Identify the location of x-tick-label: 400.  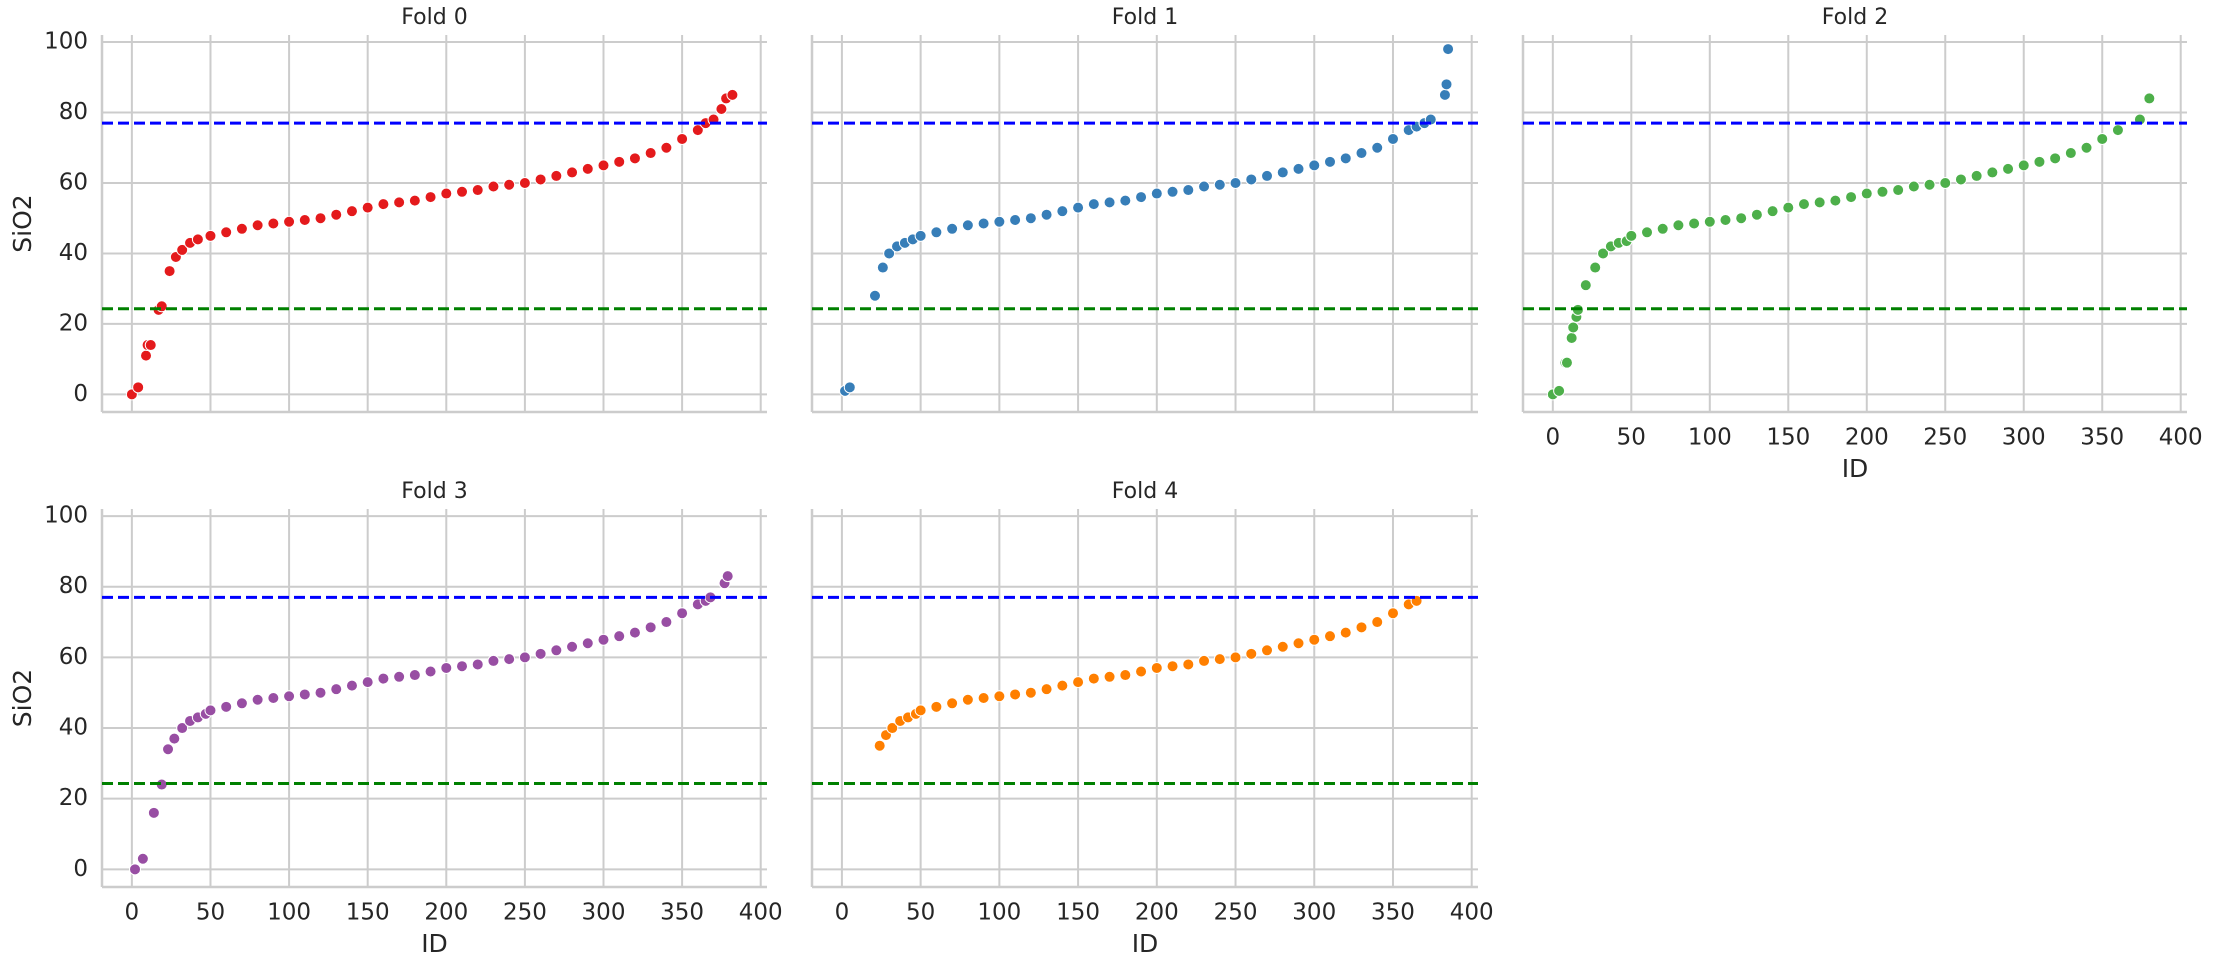
(761, 913).